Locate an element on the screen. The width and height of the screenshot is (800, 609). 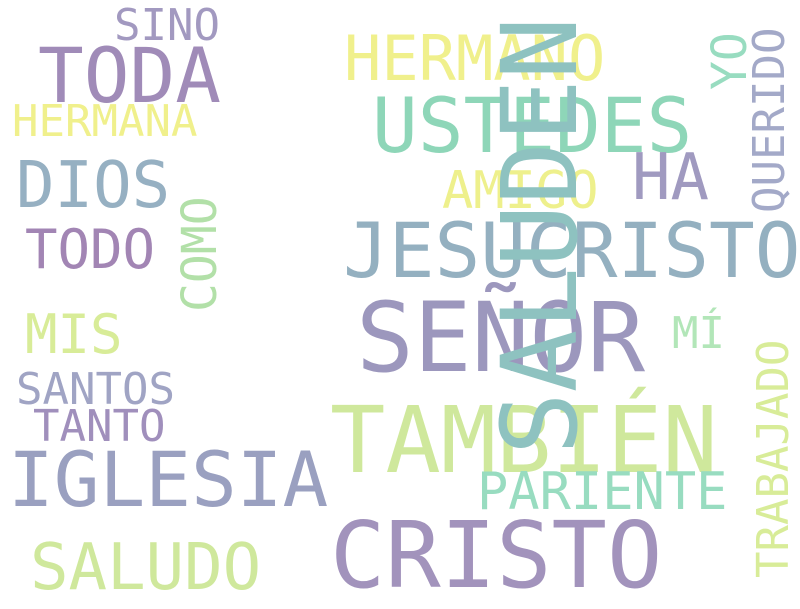
word-santos: SANTOS is located at coordinates (95, 389).